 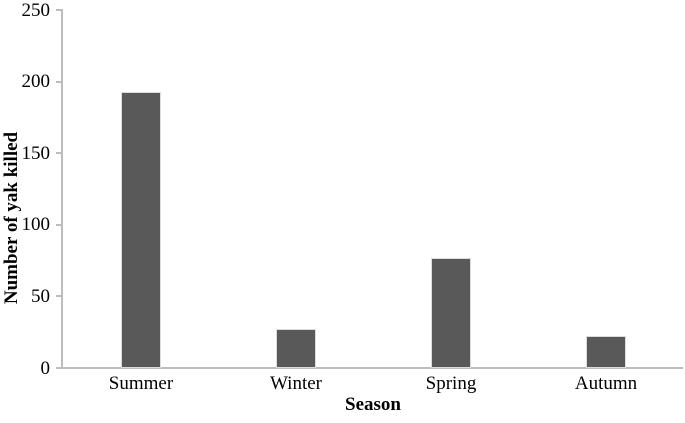 What do you see at coordinates (451, 383) in the screenshot?
I see `x-tick-label-spring: Spring` at bounding box center [451, 383].